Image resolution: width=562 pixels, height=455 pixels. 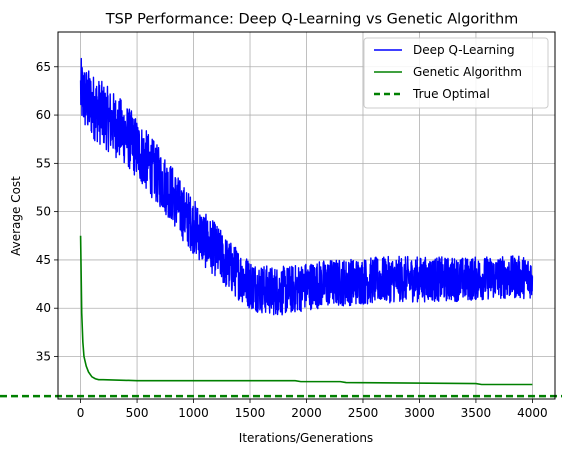 What do you see at coordinates (467, 72) in the screenshot?
I see `legend-label-genetic: Genetic Algorithm` at bounding box center [467, 72].